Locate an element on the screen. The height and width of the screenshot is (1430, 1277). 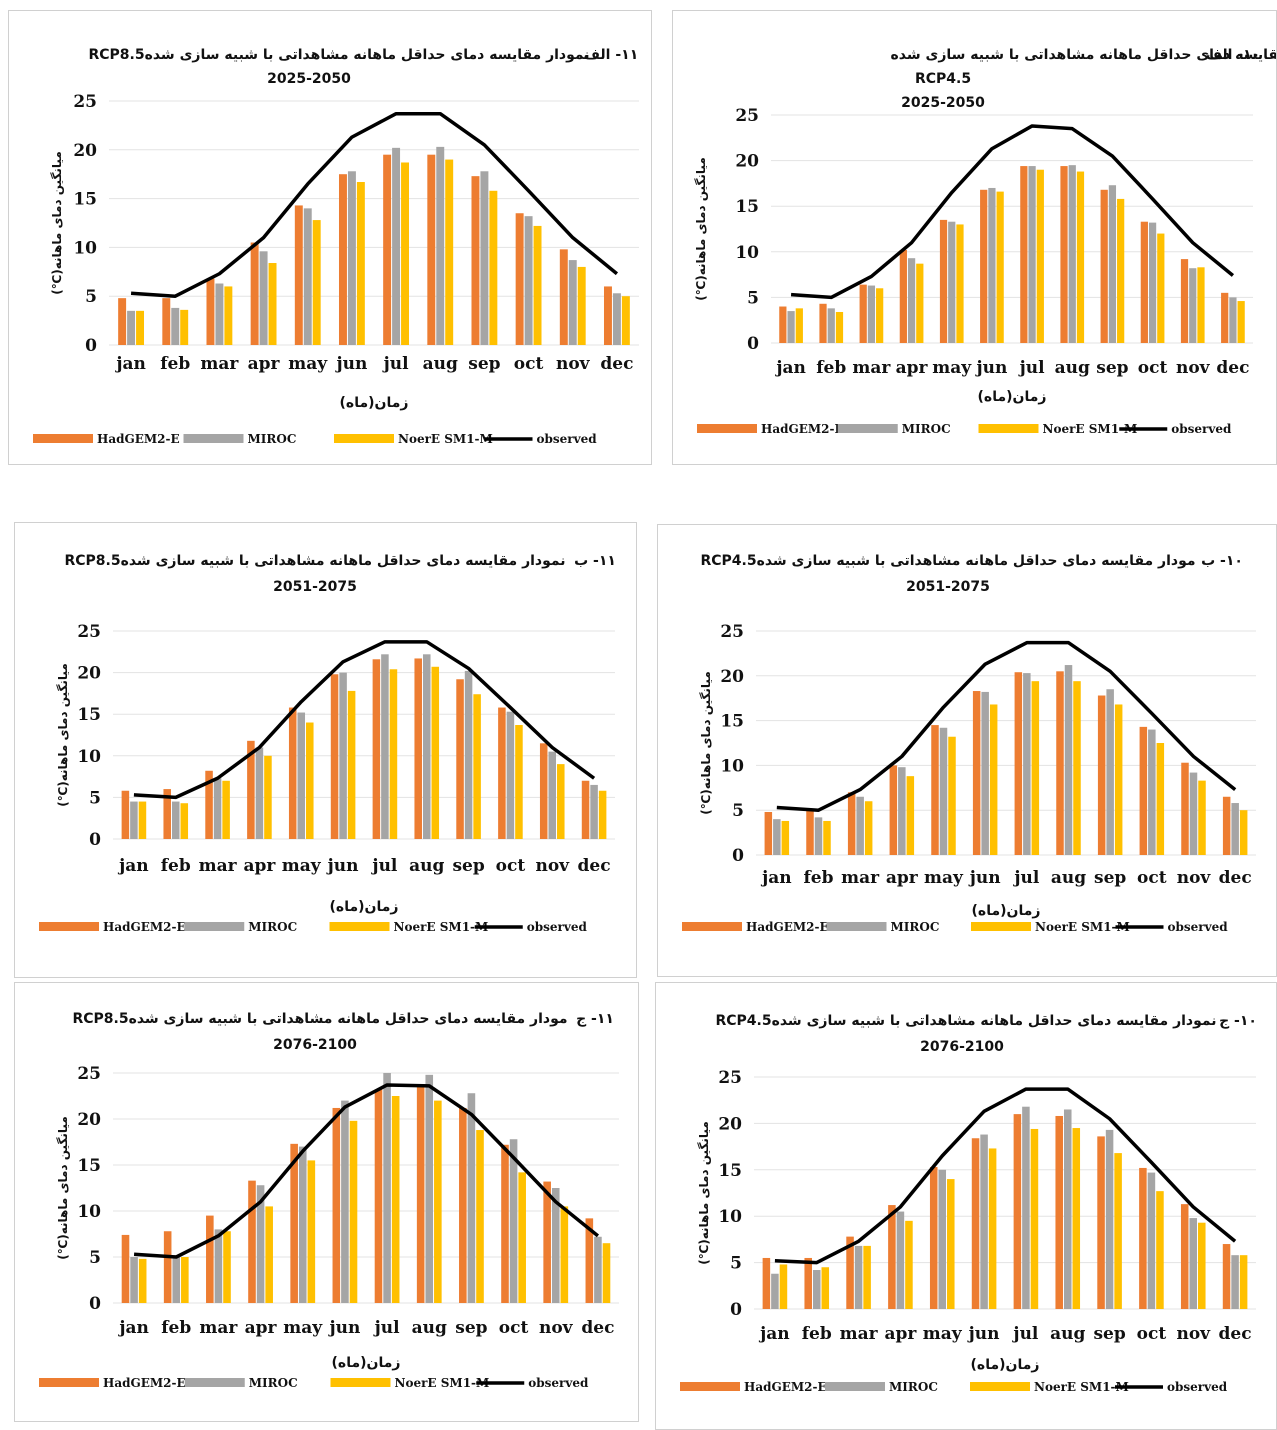
chart-title-line: 2051-2075 is located at coordinates (948, 587).